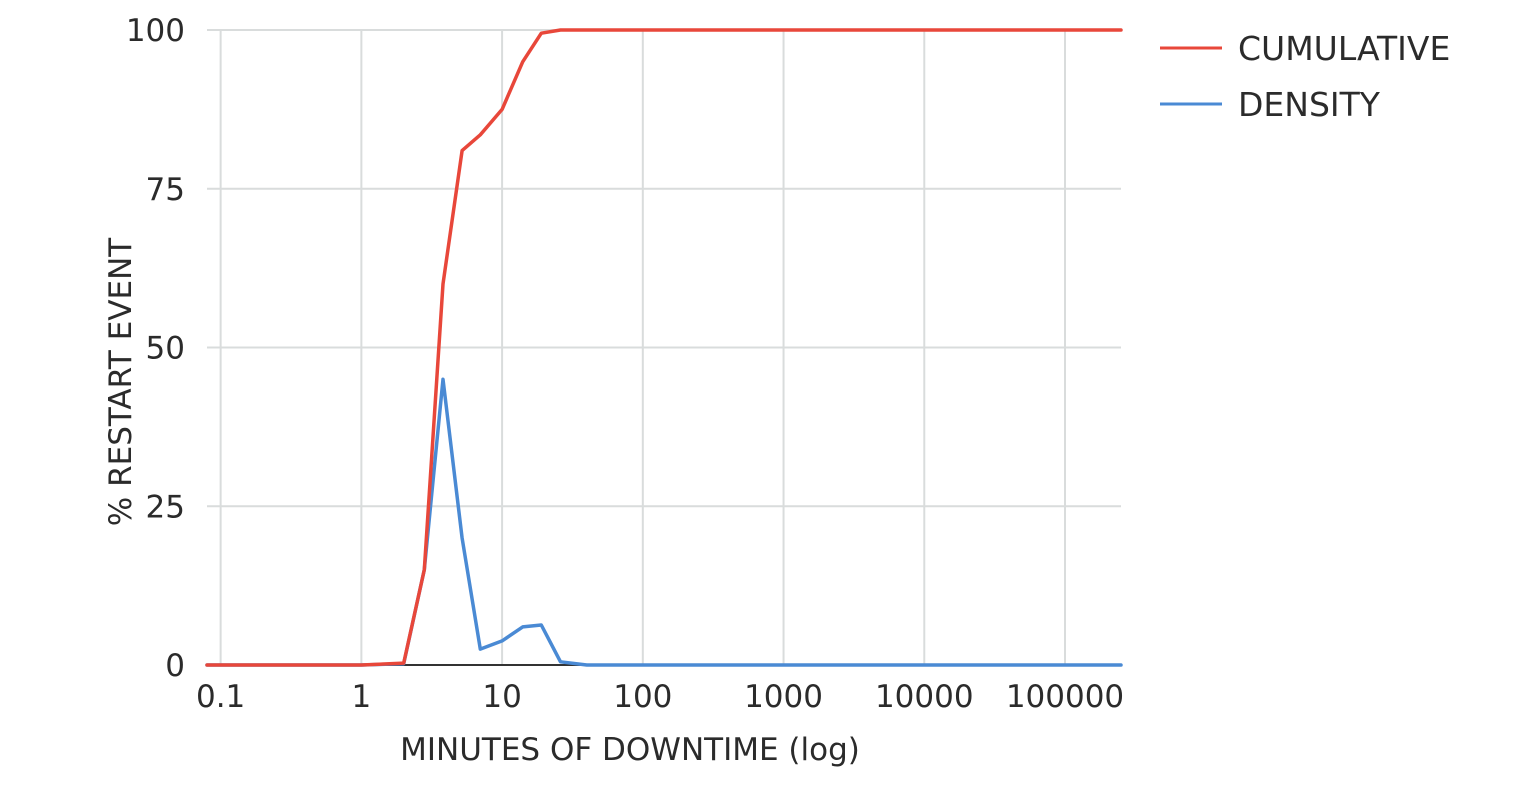 Image resolution: width=1524 pixels, height=790 pixels. What do you see at coordinates (642, 697) in the screenshot?
I see `x-tick-label-100: 100` at bounding box center [642, 697].